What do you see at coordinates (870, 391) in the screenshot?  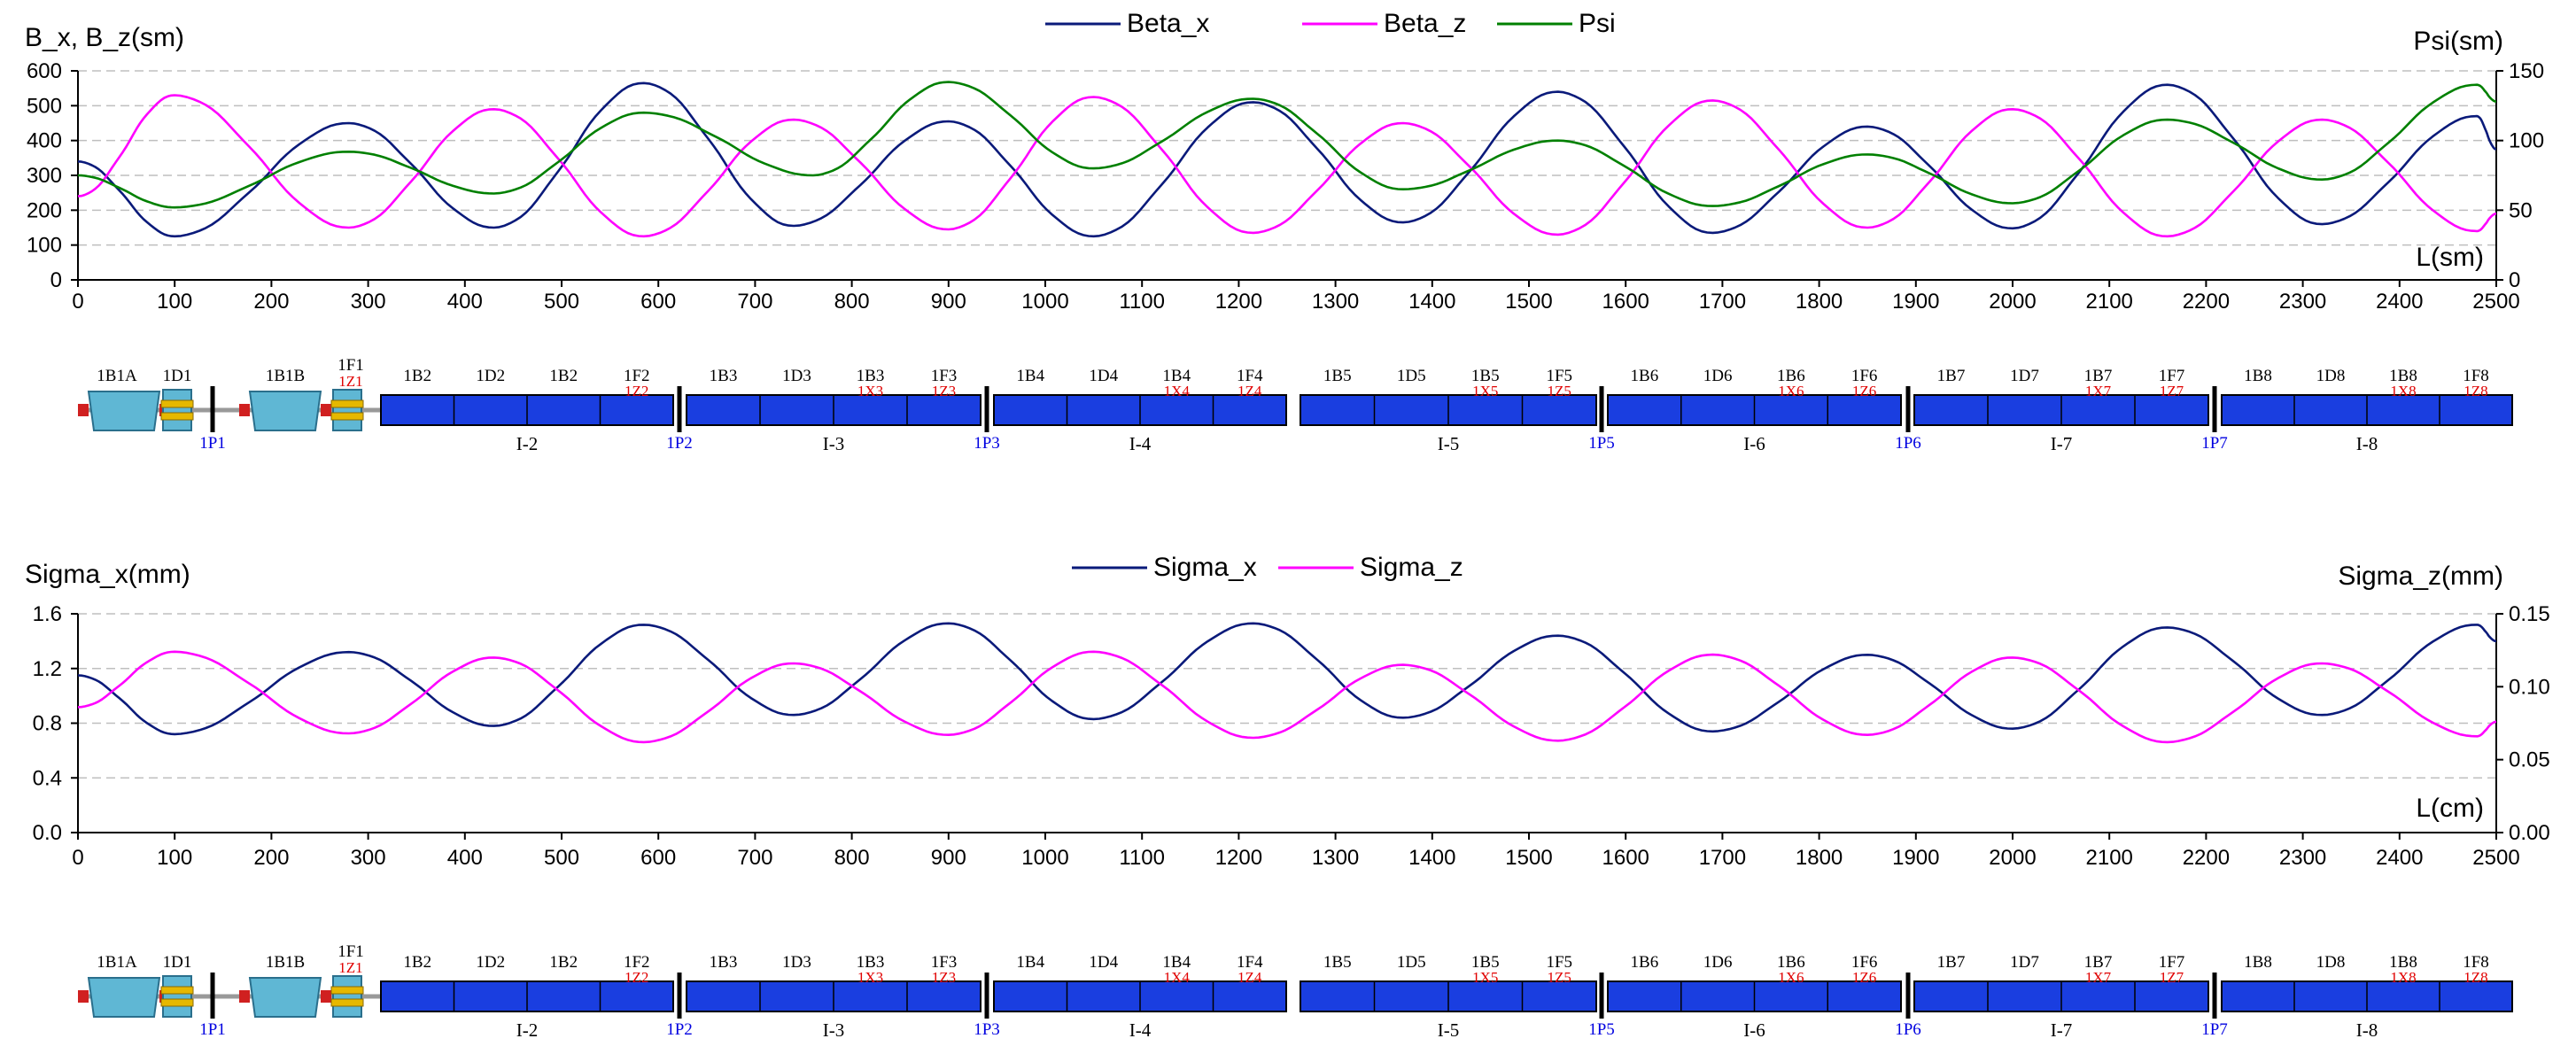 I see `corrector-label: 1X3` at bounding box center [870, 391].